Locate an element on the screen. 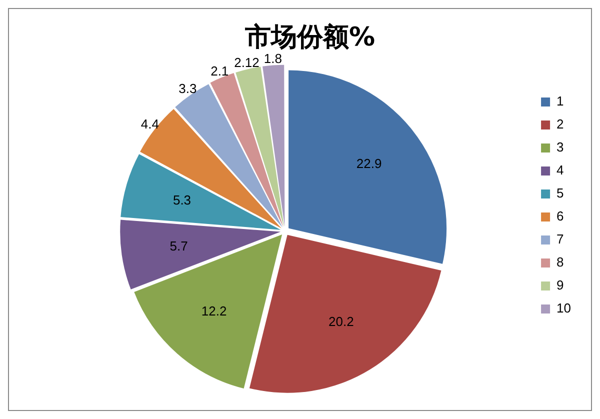 The height and width of the screenshot is (419, 600). data-label: 5.7 is located at coordinates (179, 246).